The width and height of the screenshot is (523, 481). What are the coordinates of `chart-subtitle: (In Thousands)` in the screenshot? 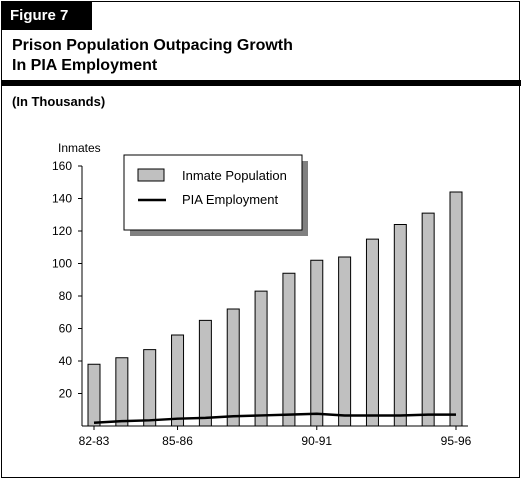 It's located at (59, 101).